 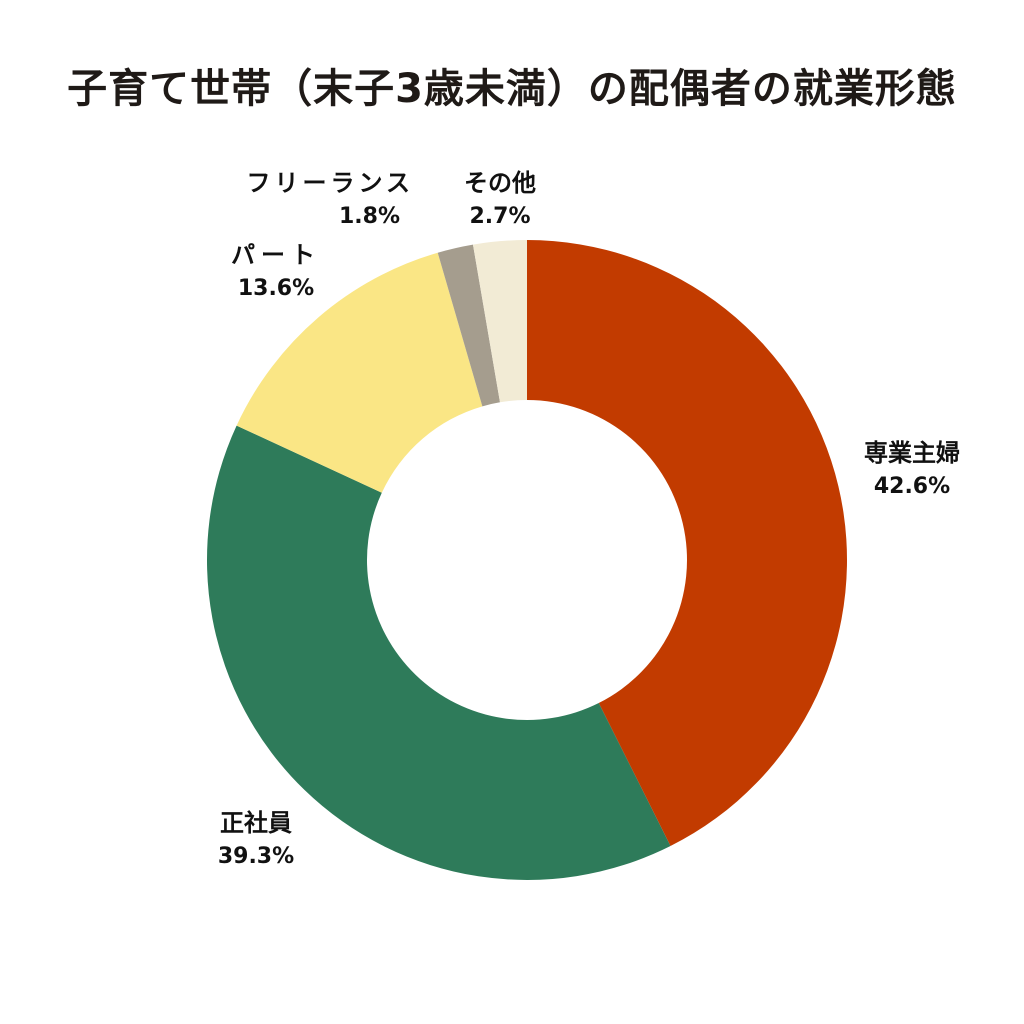 What do you see at coordinates (276, 288) in the screenshot?
I see `label-value: 13.6%` at bounding box center [276, 288].